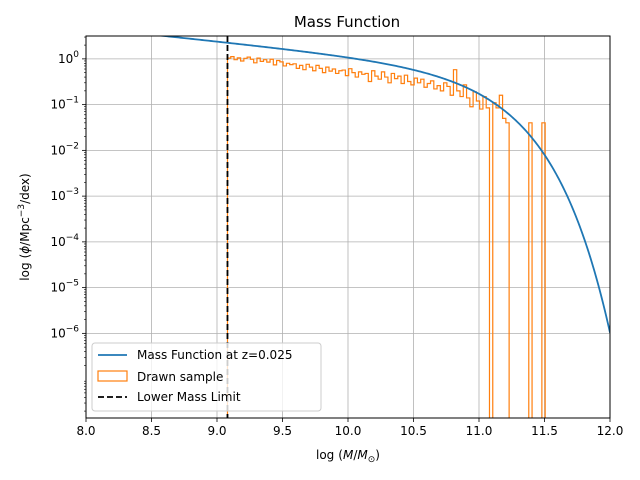 This screenshot has height=480, width=640. What do you see at coordinates (348, 456) in the screenshot?
I see `x-axis-label: log (M/M⊙)` at bounding box center [348, 456].